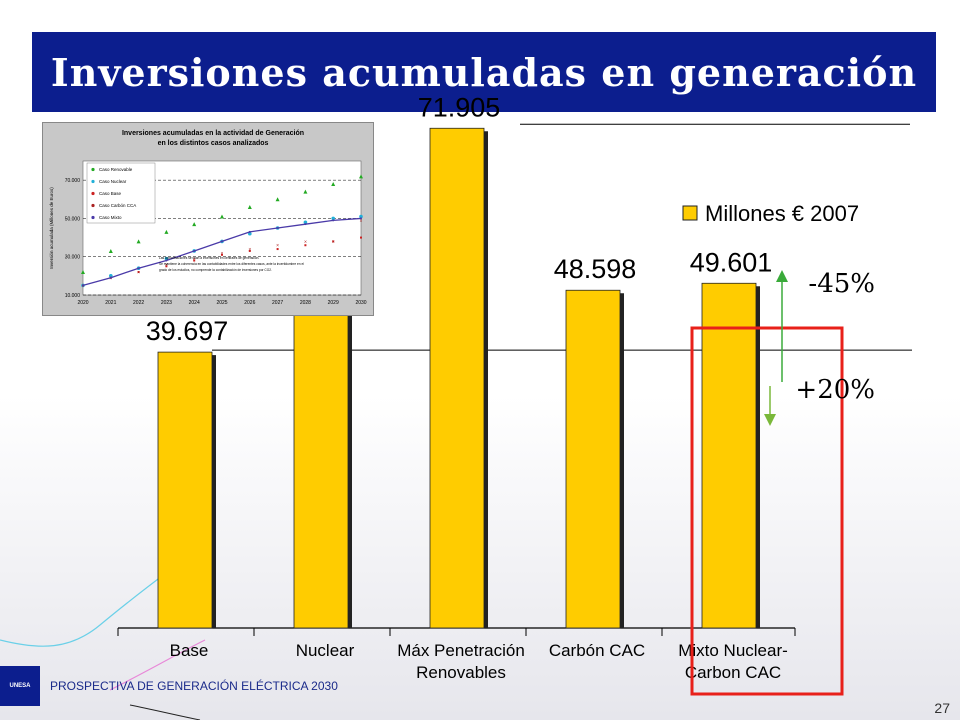 The image size is (960, 720). Describe the element at coordinates (110, 217) in the screenshot. I see `inset-legend-label: Caso Mixto` at that location.